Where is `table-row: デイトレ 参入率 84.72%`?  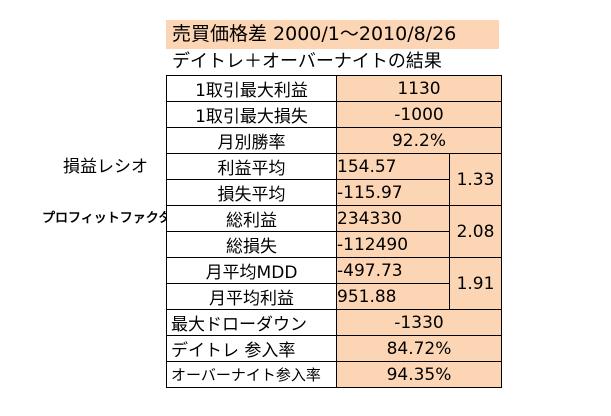
table-row: デイトレ 参入率 84.72% is located at coordinates (334, 348).